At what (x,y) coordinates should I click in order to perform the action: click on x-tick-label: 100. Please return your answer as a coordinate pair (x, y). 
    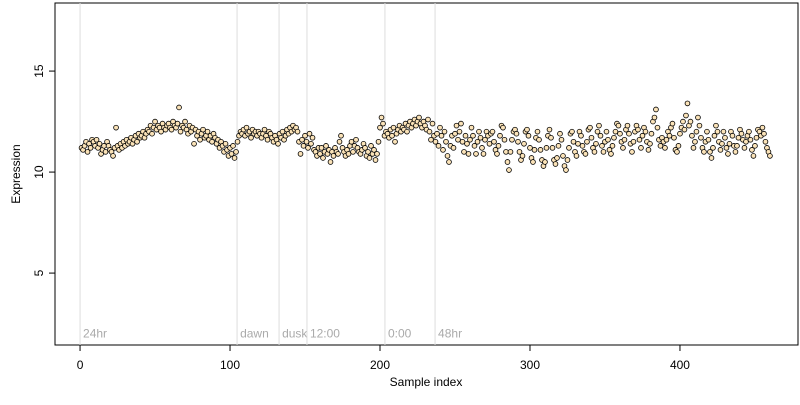
    Looking at the image, I should click on (230, 365).